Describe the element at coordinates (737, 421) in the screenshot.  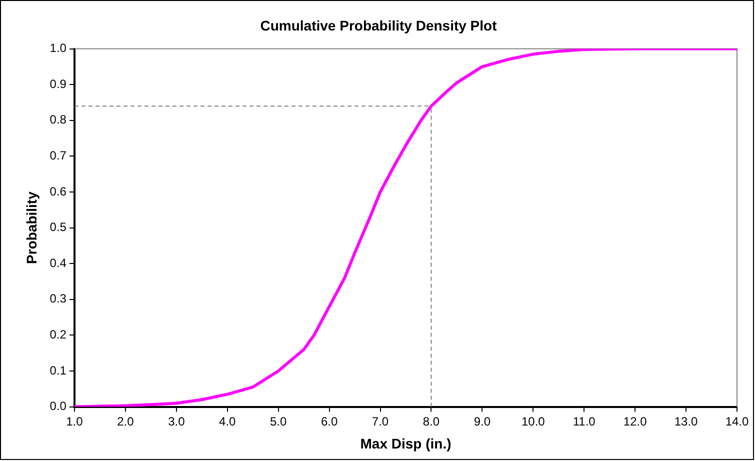
I see `x-tick-label: 14.0` at that location.